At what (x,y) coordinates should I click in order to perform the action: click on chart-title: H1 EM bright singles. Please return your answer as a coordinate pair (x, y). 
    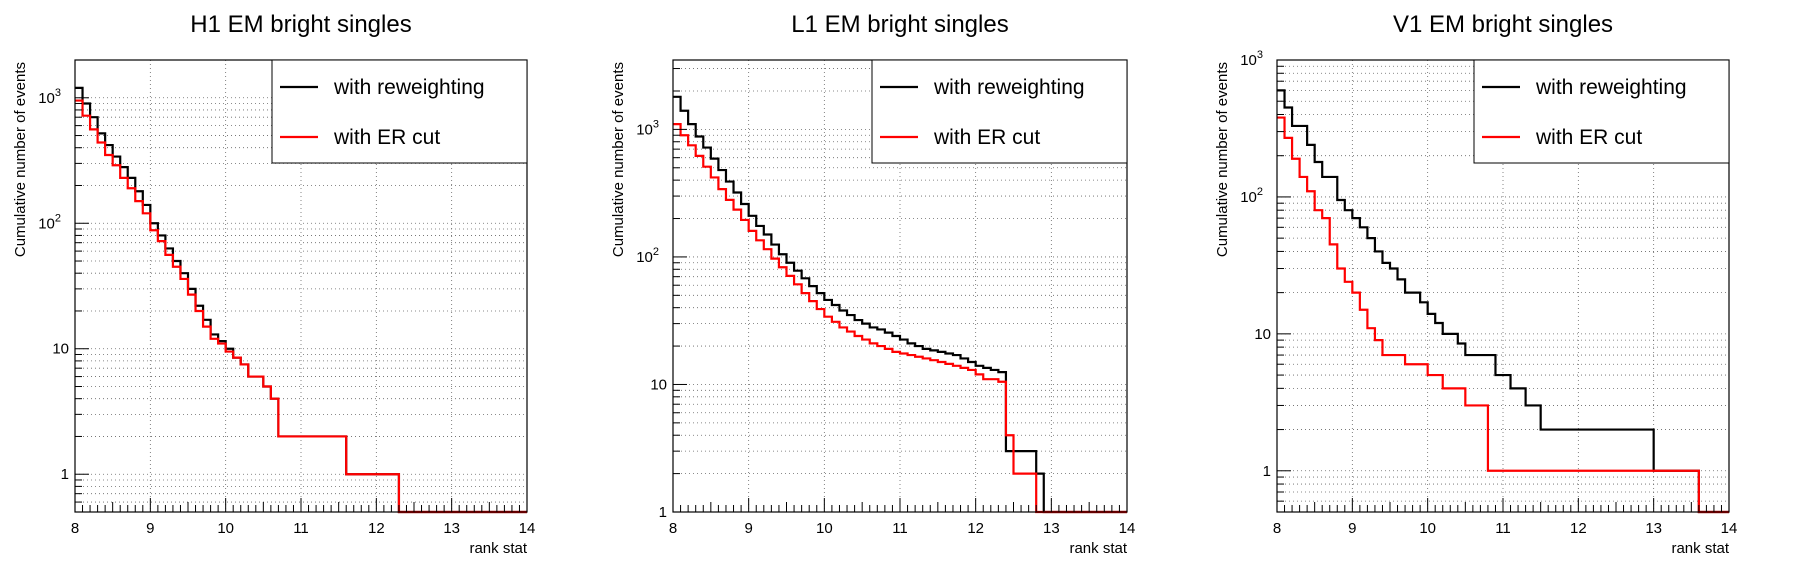
    Looking at the image, I should click on (300, 24).